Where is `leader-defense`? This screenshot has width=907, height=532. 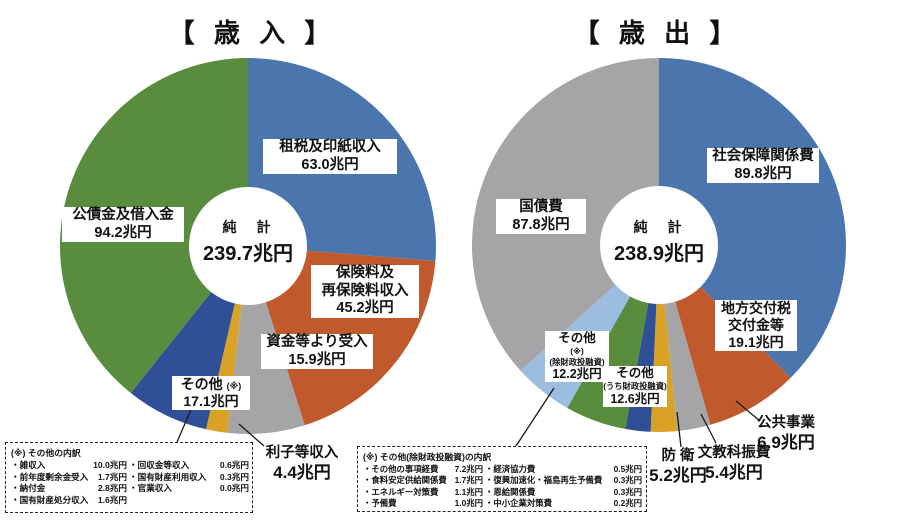
leader-defense is located at coordinates (679, 429).